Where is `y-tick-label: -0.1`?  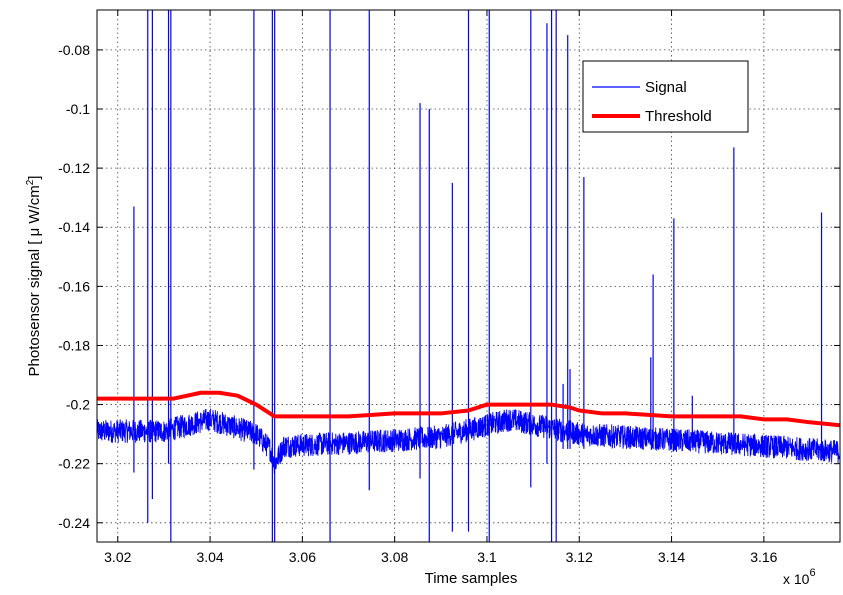 y-tick-label: -0.1 is located at coordinates (78, 109).